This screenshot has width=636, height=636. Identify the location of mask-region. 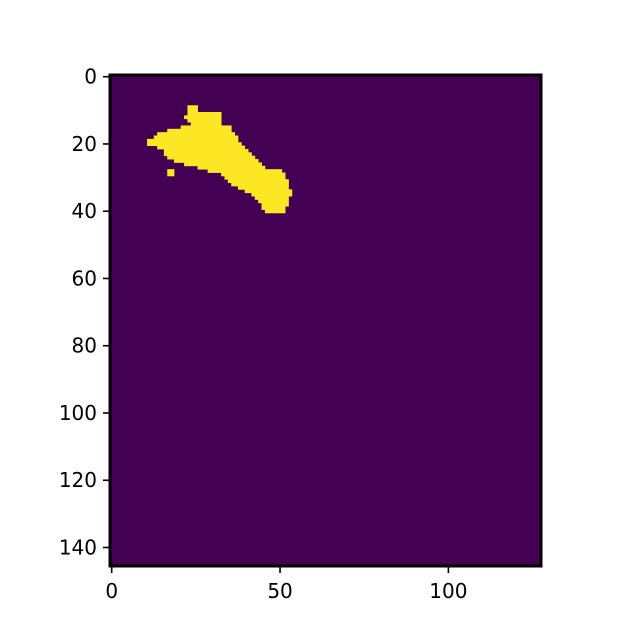
(220, 159).